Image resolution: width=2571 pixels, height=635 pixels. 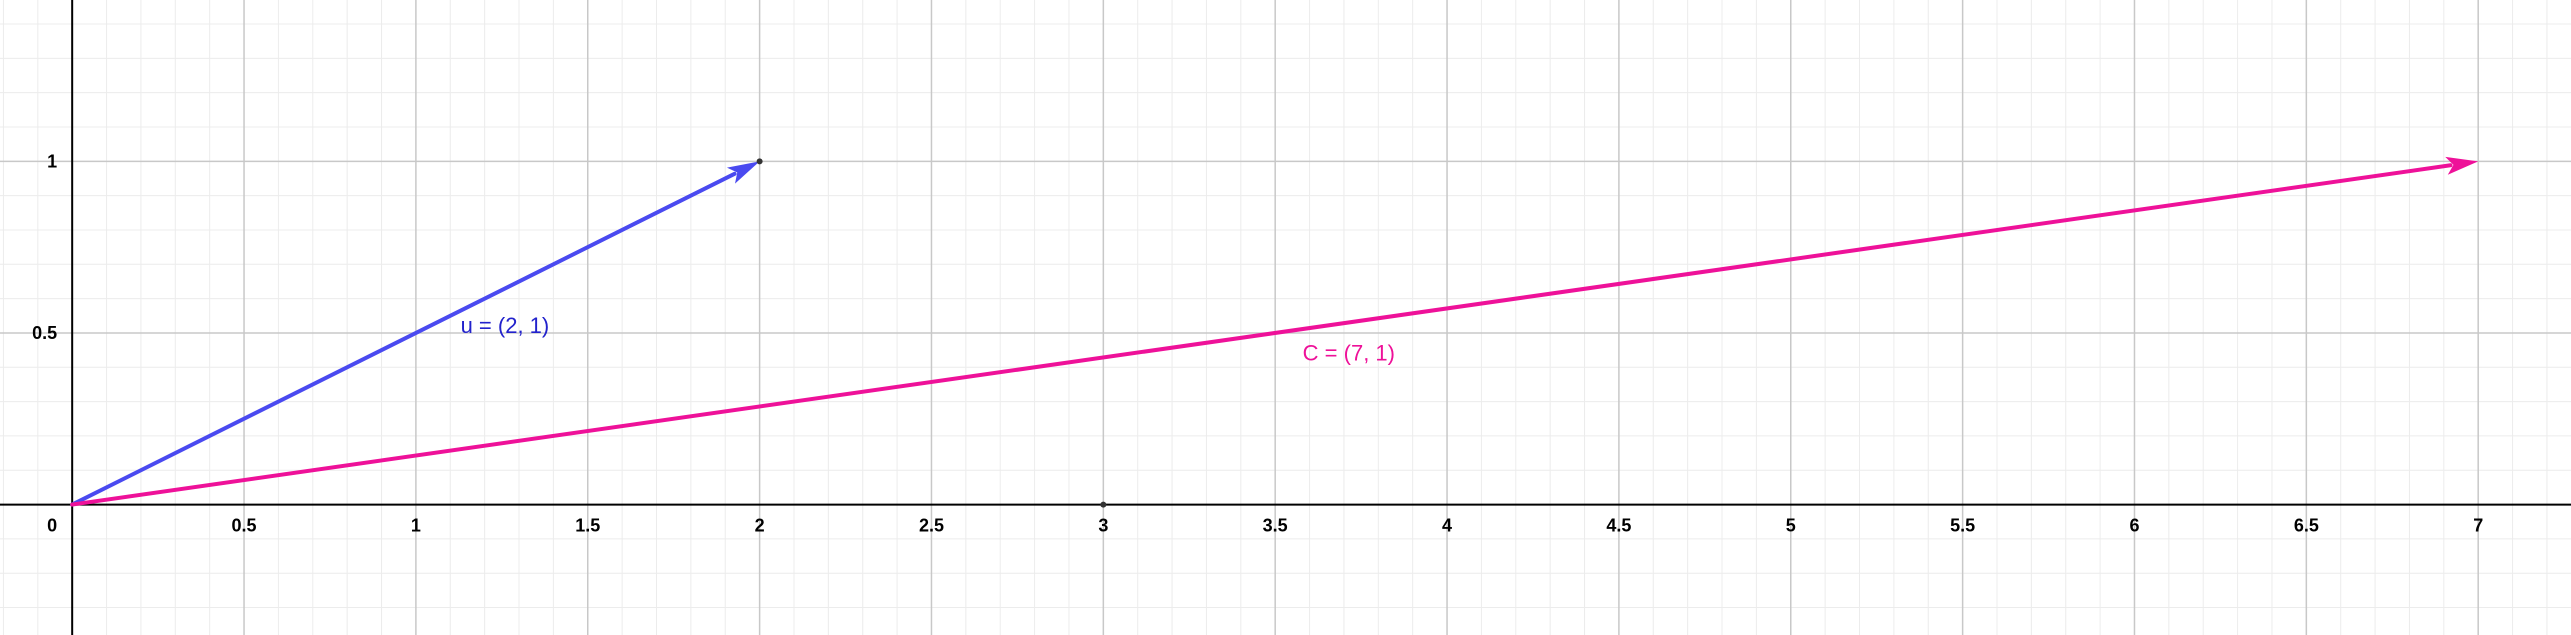 I want to click on x-tick-label: 4, so click(x=1447, y=526).